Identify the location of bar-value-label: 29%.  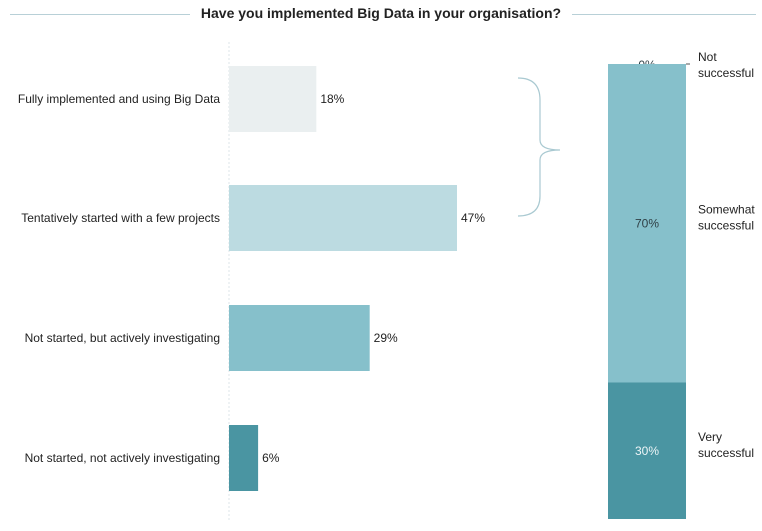
(386, 338).